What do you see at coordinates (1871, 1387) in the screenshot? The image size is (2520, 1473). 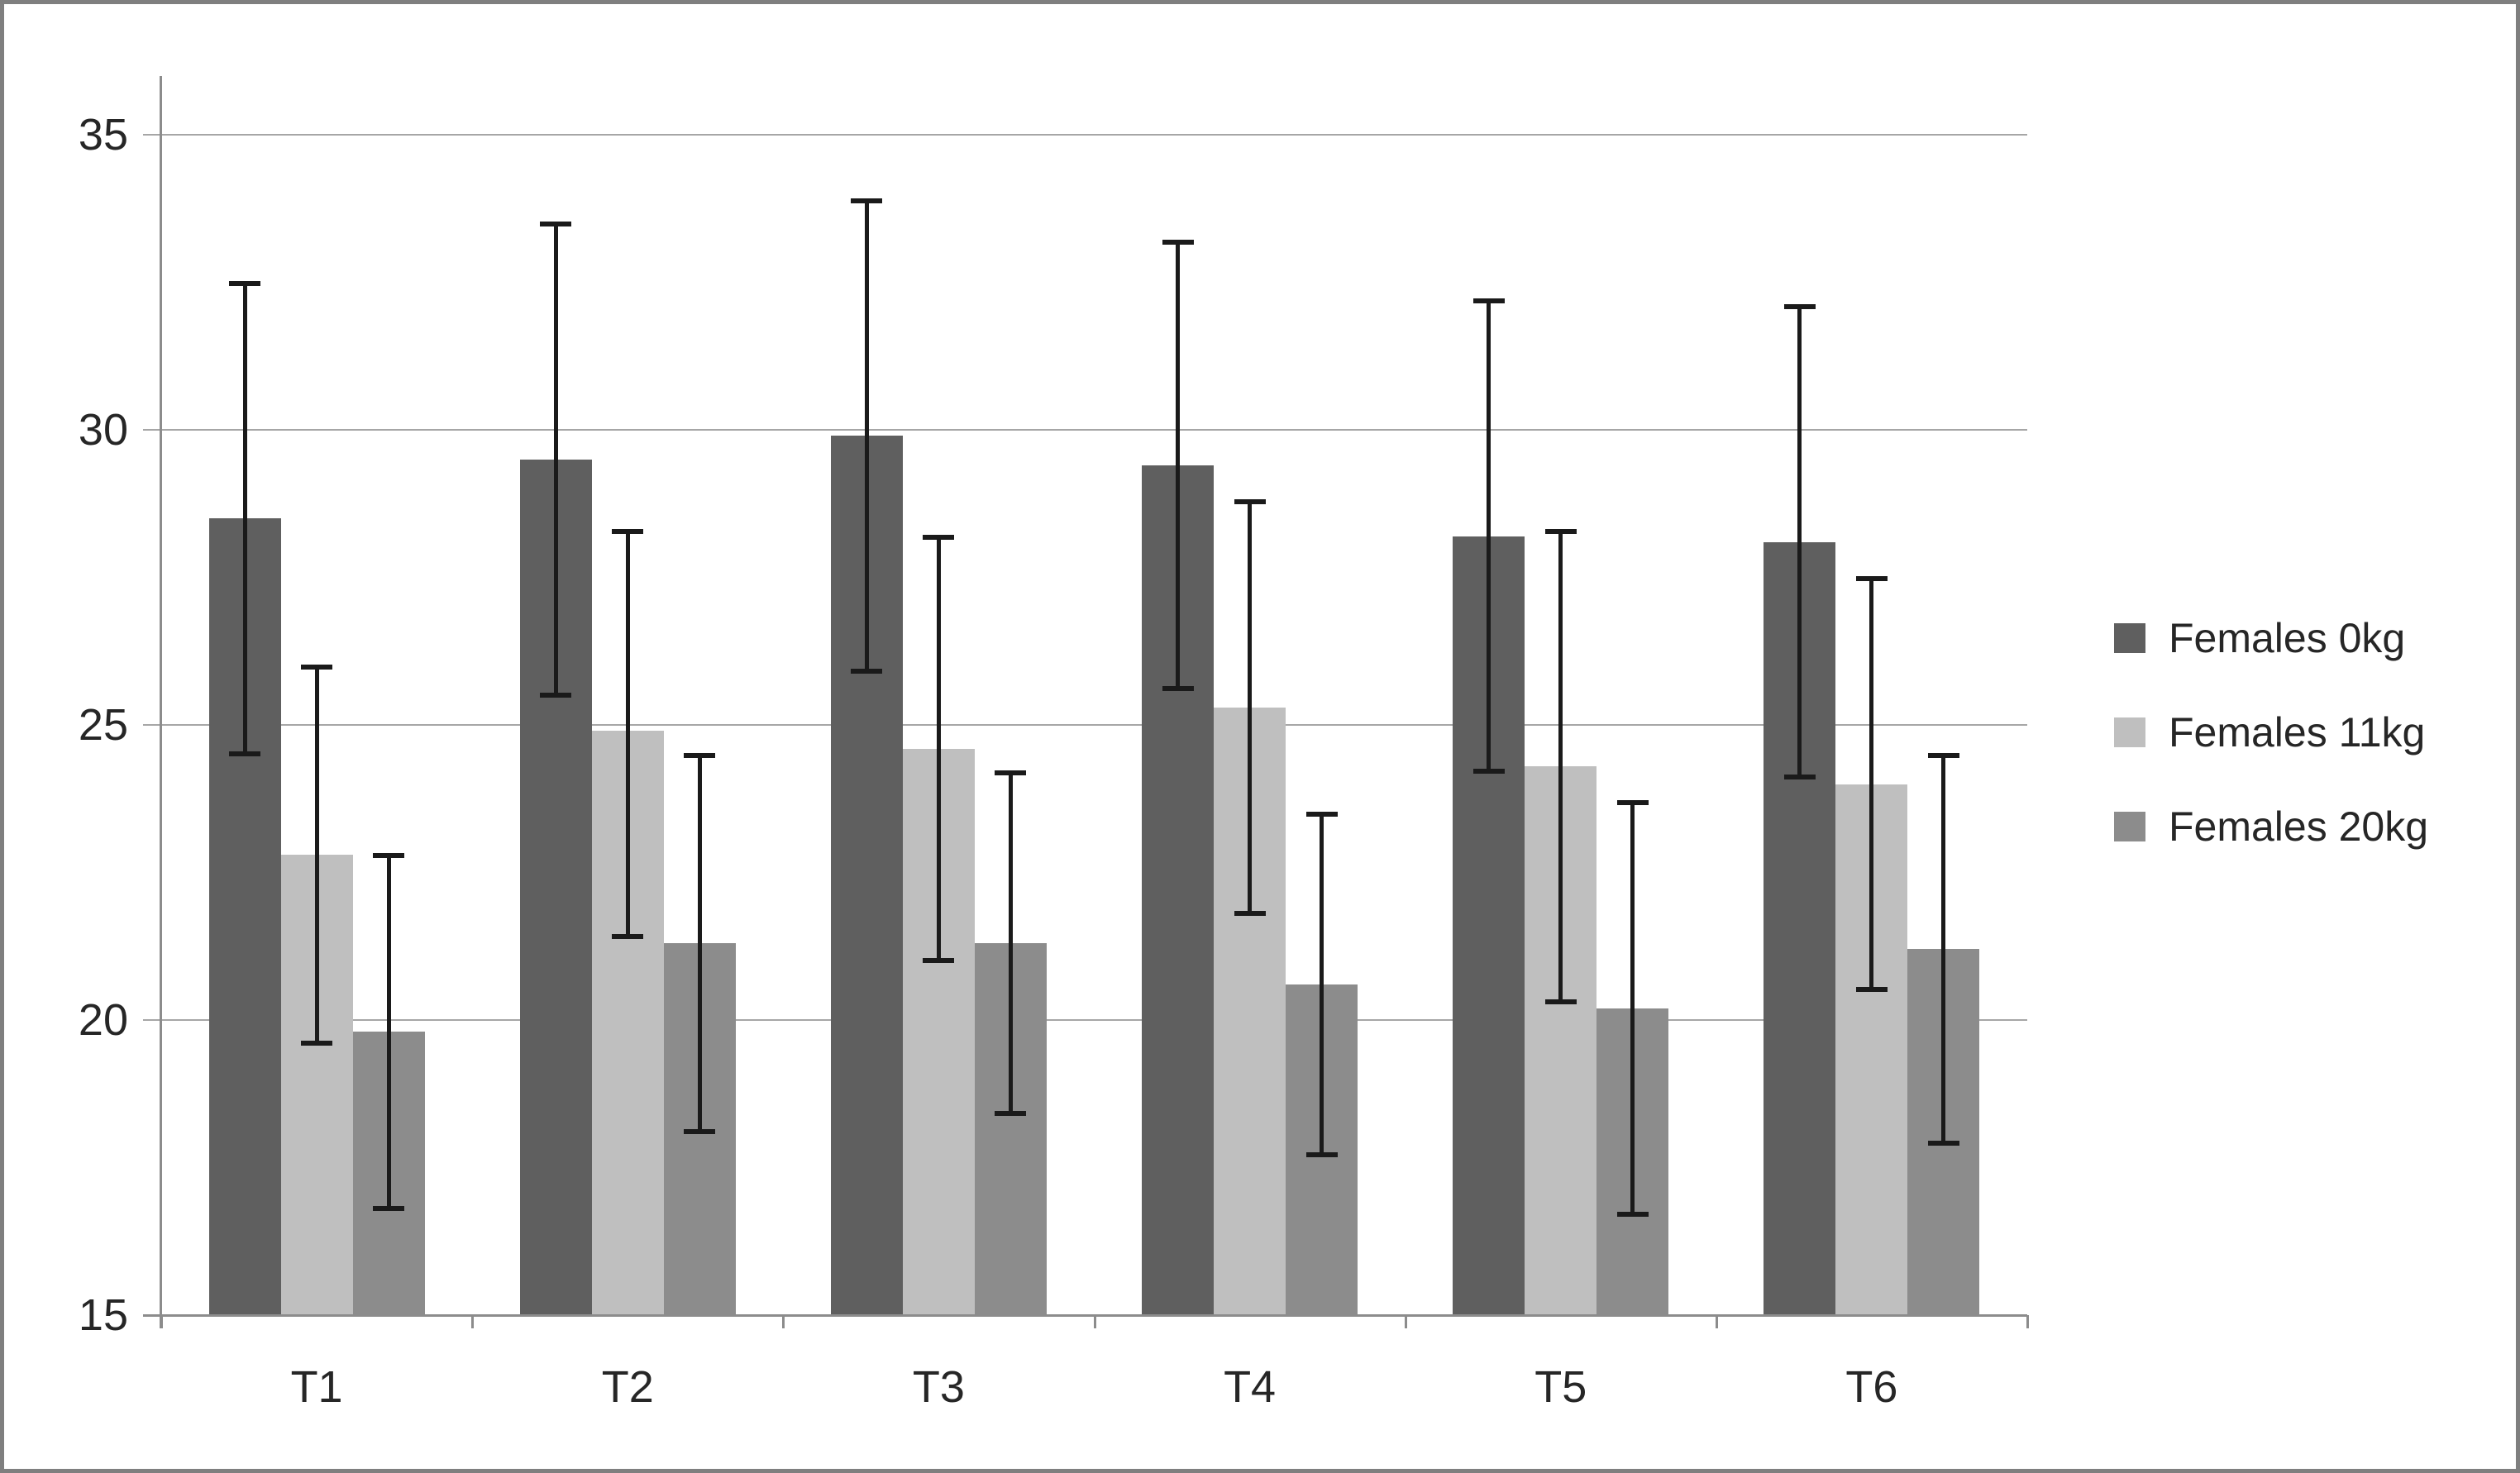 I see `x-category-label-T6: T6` at bounding box center [1871, 1387].